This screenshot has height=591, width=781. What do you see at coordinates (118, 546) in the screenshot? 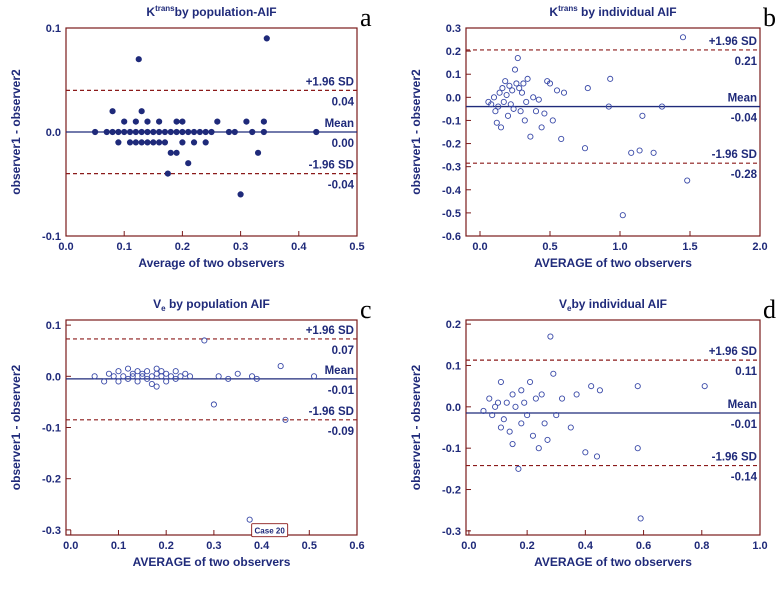
I see `x-tick-label: 0.1` at bounding box center [118, 546].